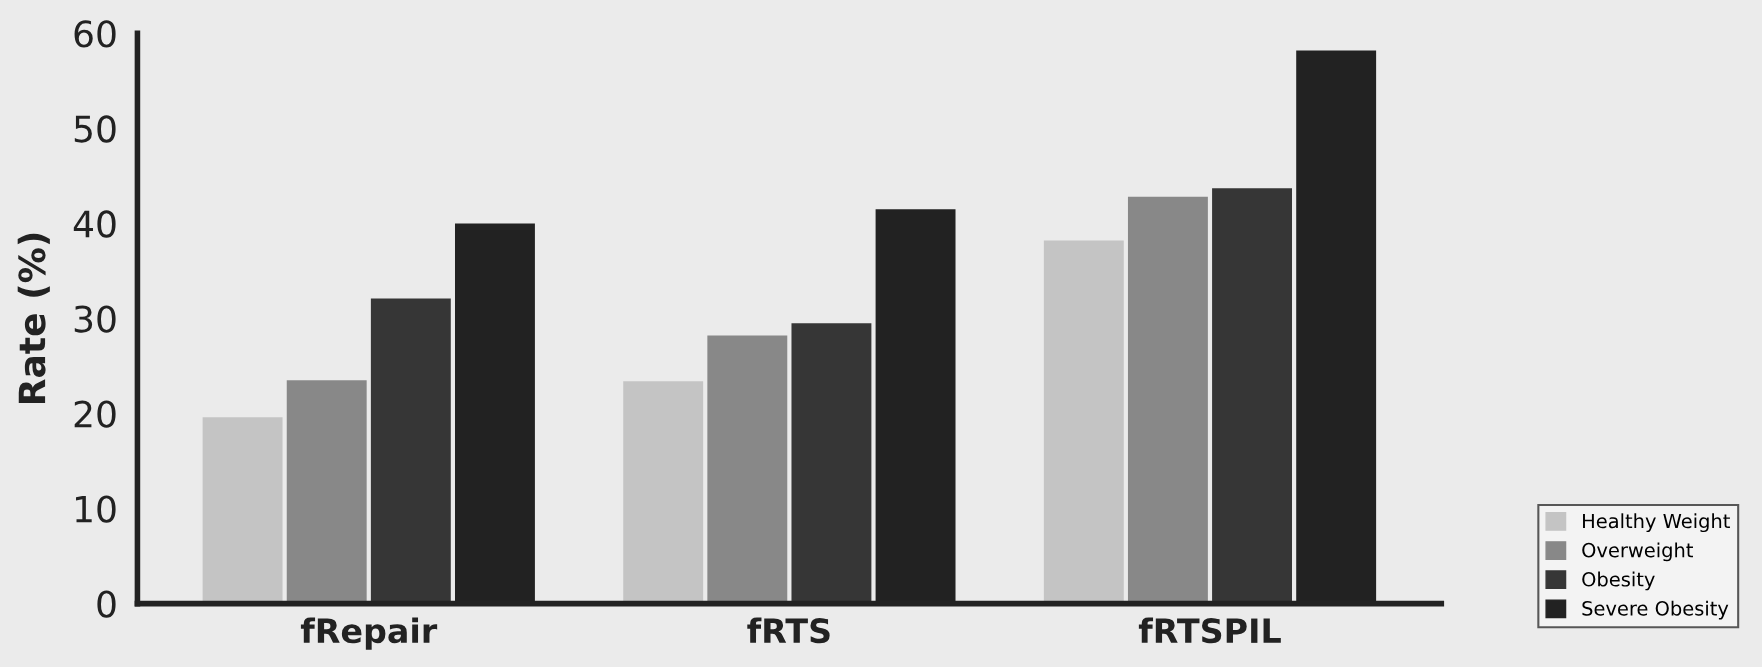 The image size is (1762, 667). I want to click on y-tick-label: 30, so click(95, 319).